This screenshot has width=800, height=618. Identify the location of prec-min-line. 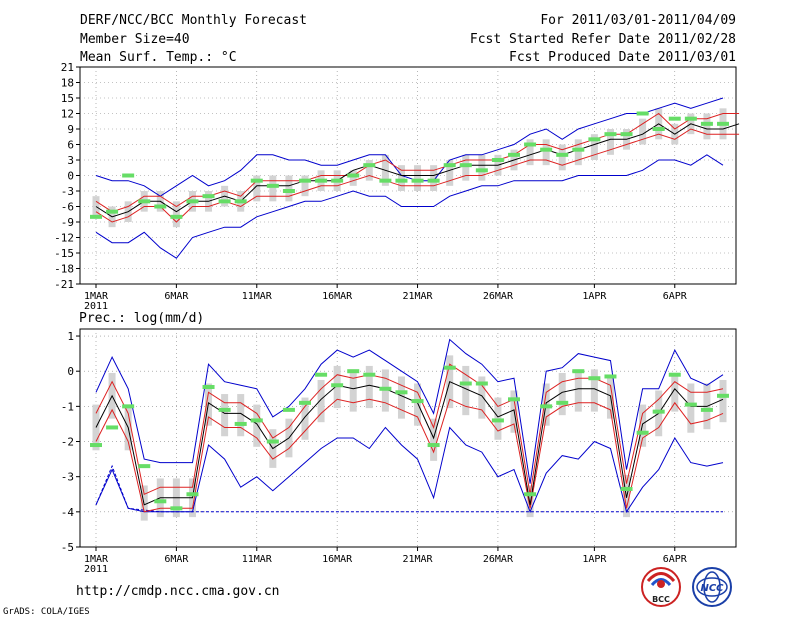
(409, 470).